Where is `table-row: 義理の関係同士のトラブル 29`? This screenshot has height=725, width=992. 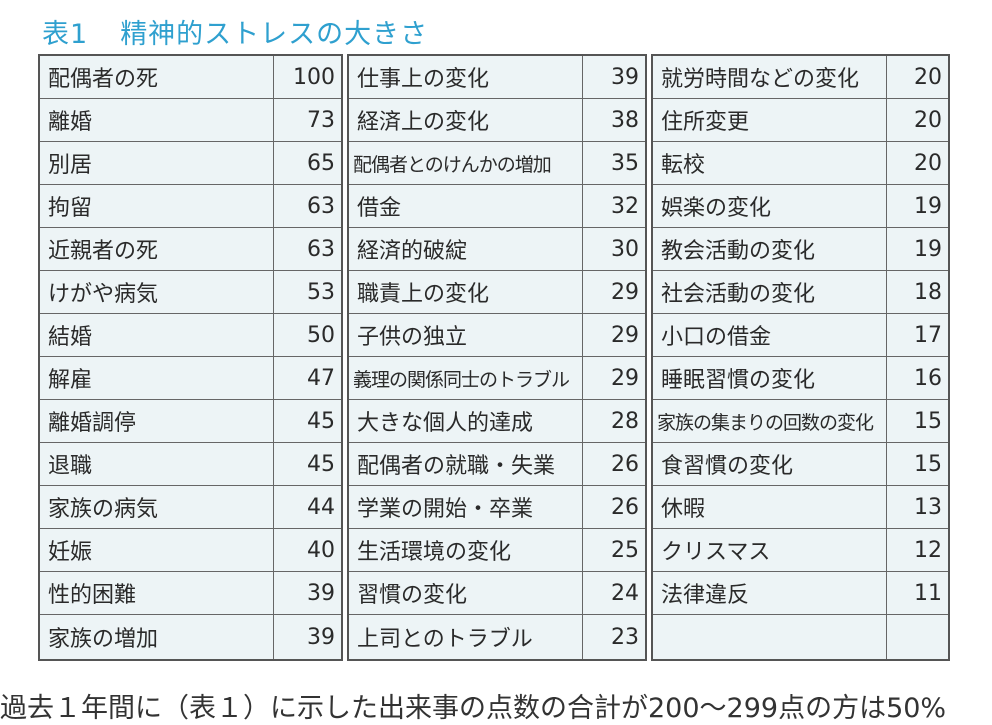 table-row: 義理の関係同士のトラブル 29 is located at coordinates (497, 378).